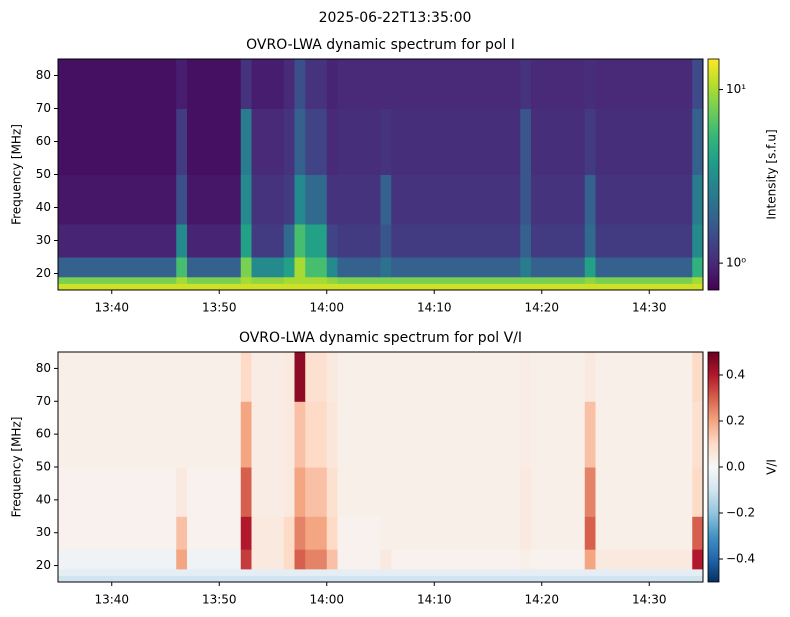 The width and height of the screenshot is (790, 617). Describe the element at coordinates (649, 600) in the screenshot. I see `x-tick-label: 14:30` at that location.